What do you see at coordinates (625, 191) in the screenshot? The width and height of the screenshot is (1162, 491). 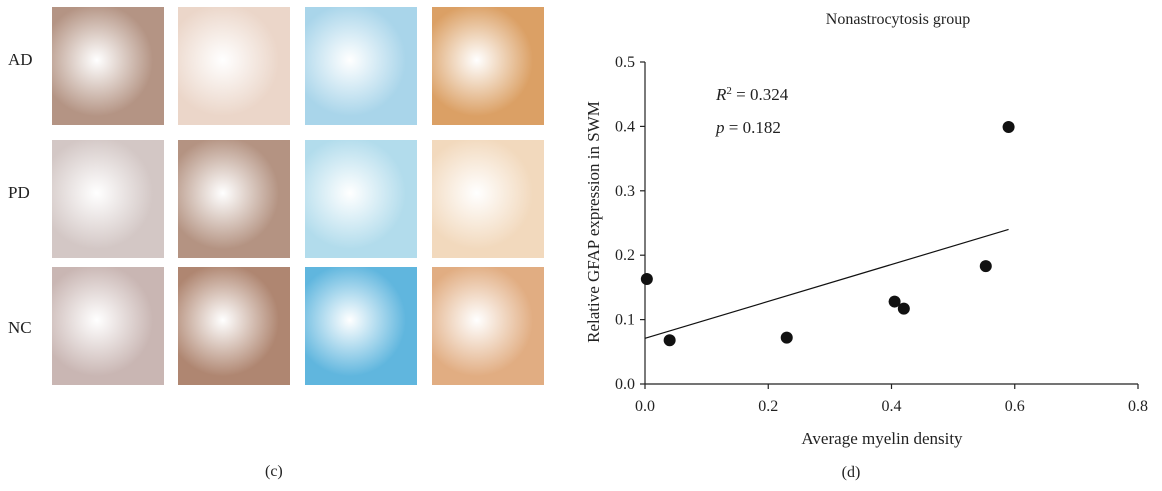 I see `y-tick-label: 0.3` at bounding box center [625, 191].